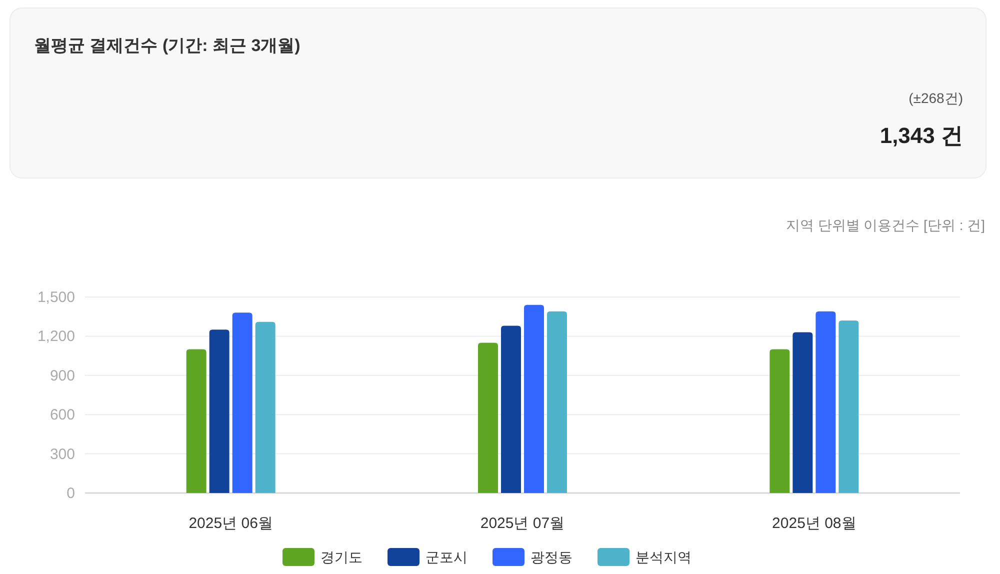 The height and width of the screenshot is (574, 1000). Describe the element at coordinates (56, 337) in the screenshot. I see `y-tick-label: 1,200` at that location.